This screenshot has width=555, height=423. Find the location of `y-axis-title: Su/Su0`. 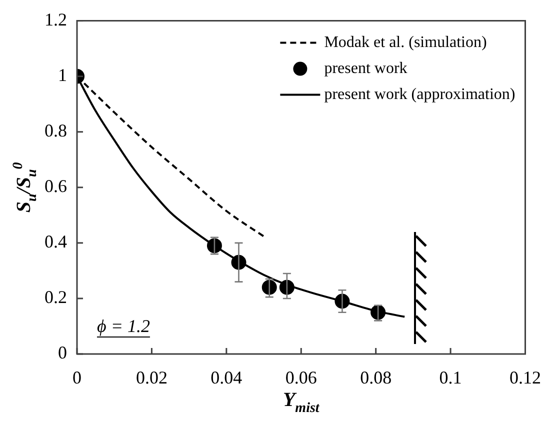

y-axis-title: Su/Su0 is located at coordinates (25, 187).